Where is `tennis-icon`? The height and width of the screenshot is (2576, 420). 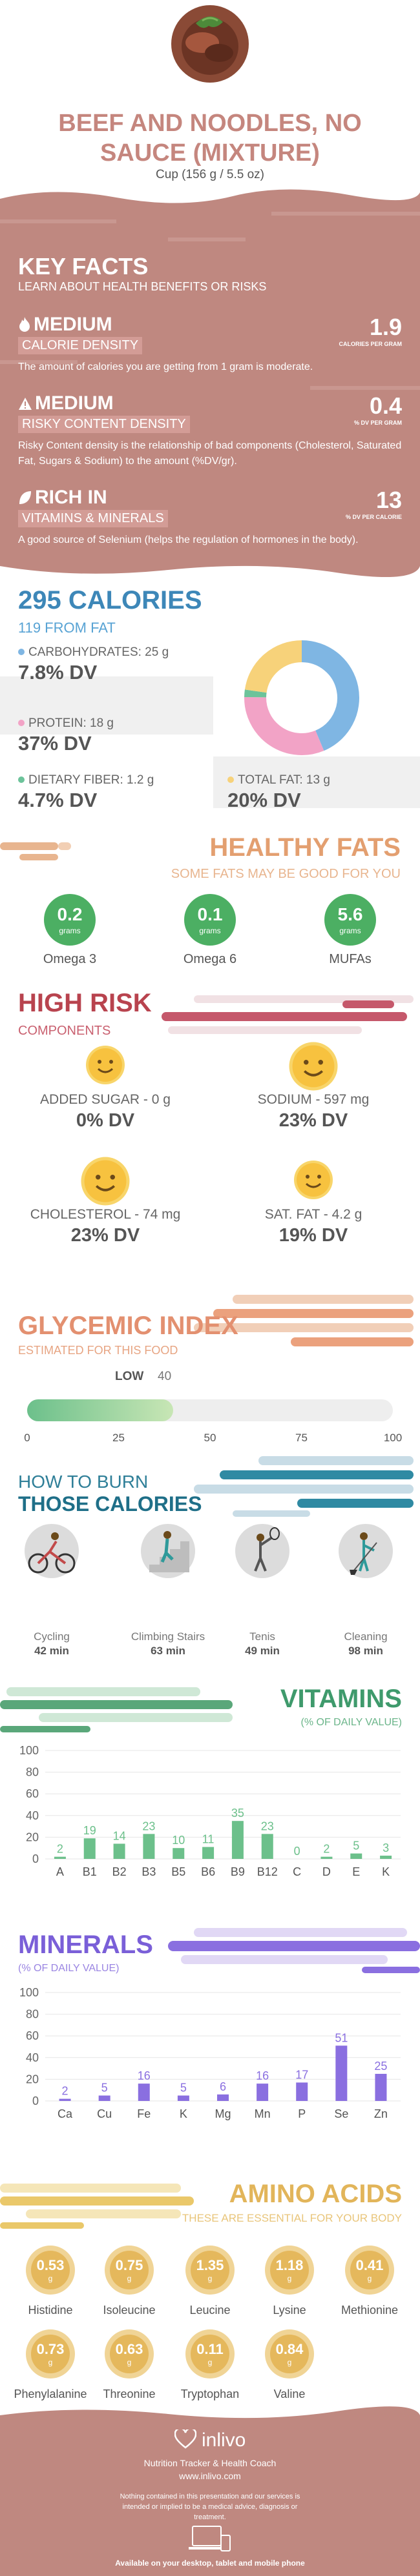
tennis-icon is located at coordinates (262, 1551).